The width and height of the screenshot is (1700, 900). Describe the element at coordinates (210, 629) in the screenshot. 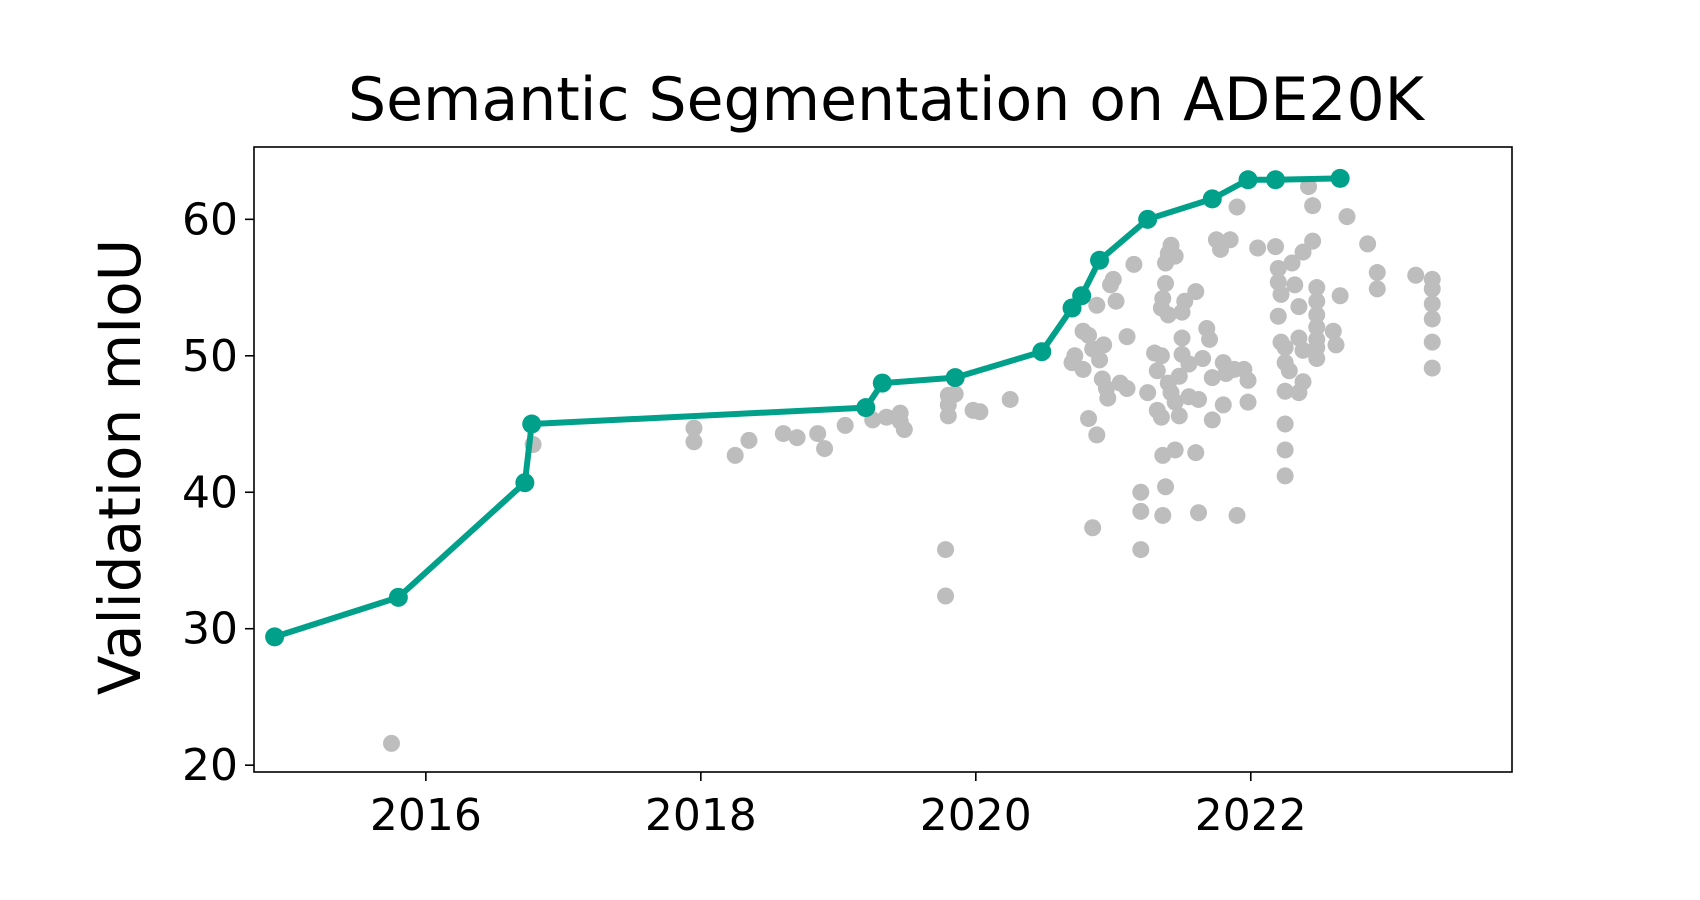

I see `y-tick-label: 30` at that location.